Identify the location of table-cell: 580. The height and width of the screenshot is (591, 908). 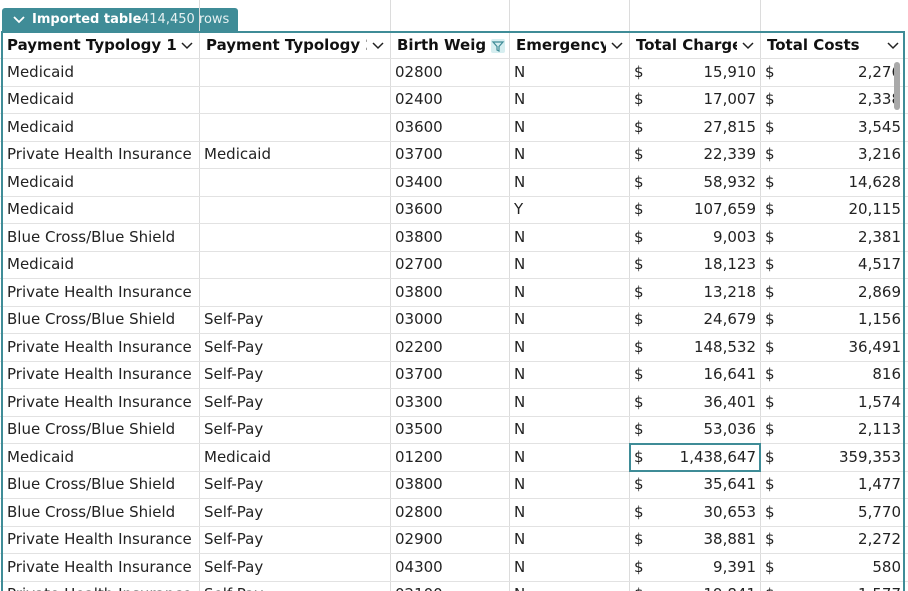
(886, 566).